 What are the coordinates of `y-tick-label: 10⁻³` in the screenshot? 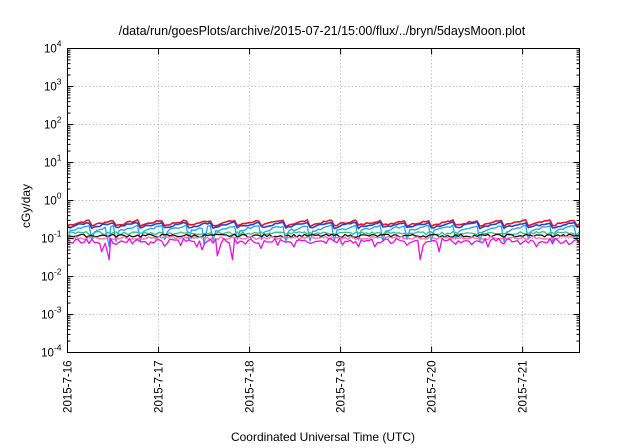 It's located at (51, 313).